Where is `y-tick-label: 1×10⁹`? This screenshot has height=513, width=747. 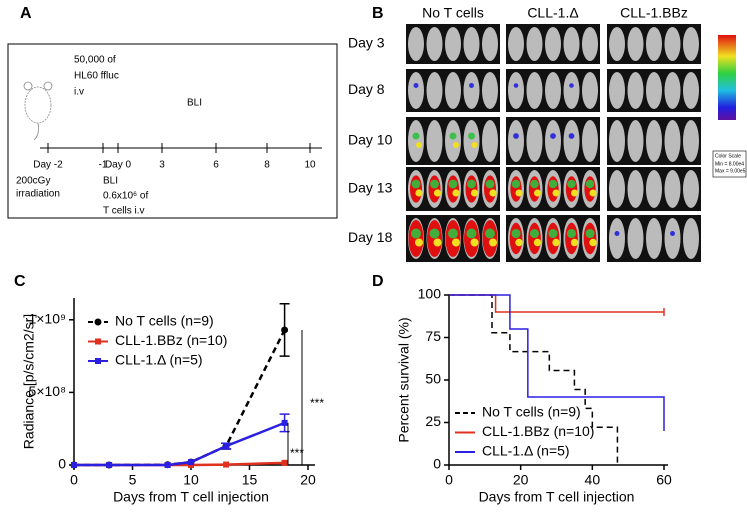 y-tick-label: 1×10⁹ is located at coordinates (47, 318).